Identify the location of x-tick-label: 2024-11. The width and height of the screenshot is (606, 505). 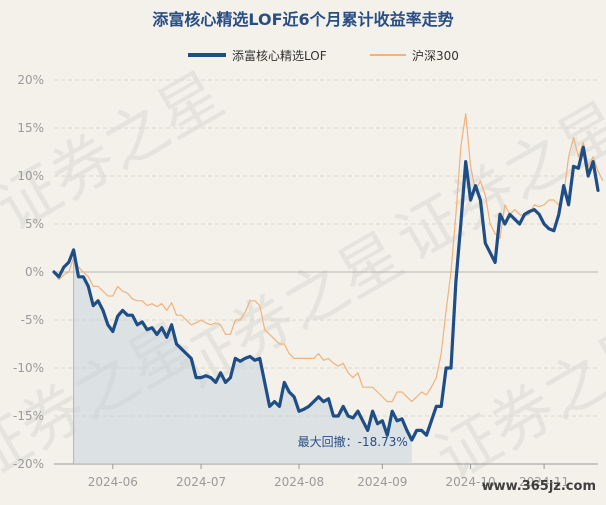
(544, 482).